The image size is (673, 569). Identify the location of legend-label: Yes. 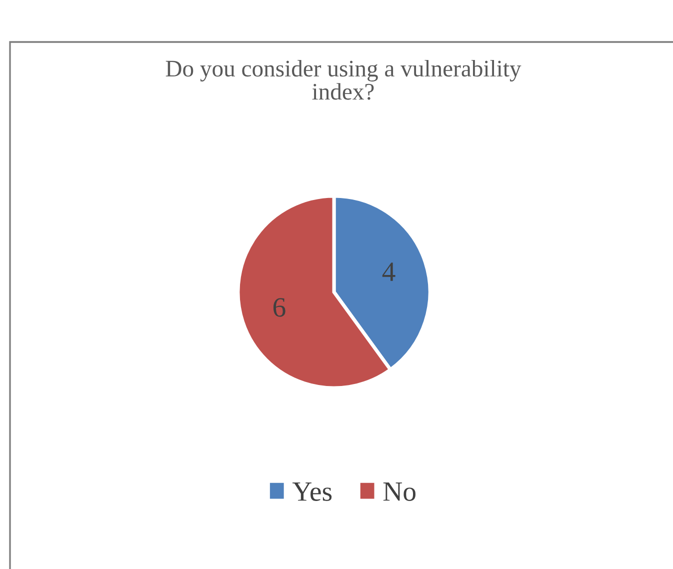
(312, 491).